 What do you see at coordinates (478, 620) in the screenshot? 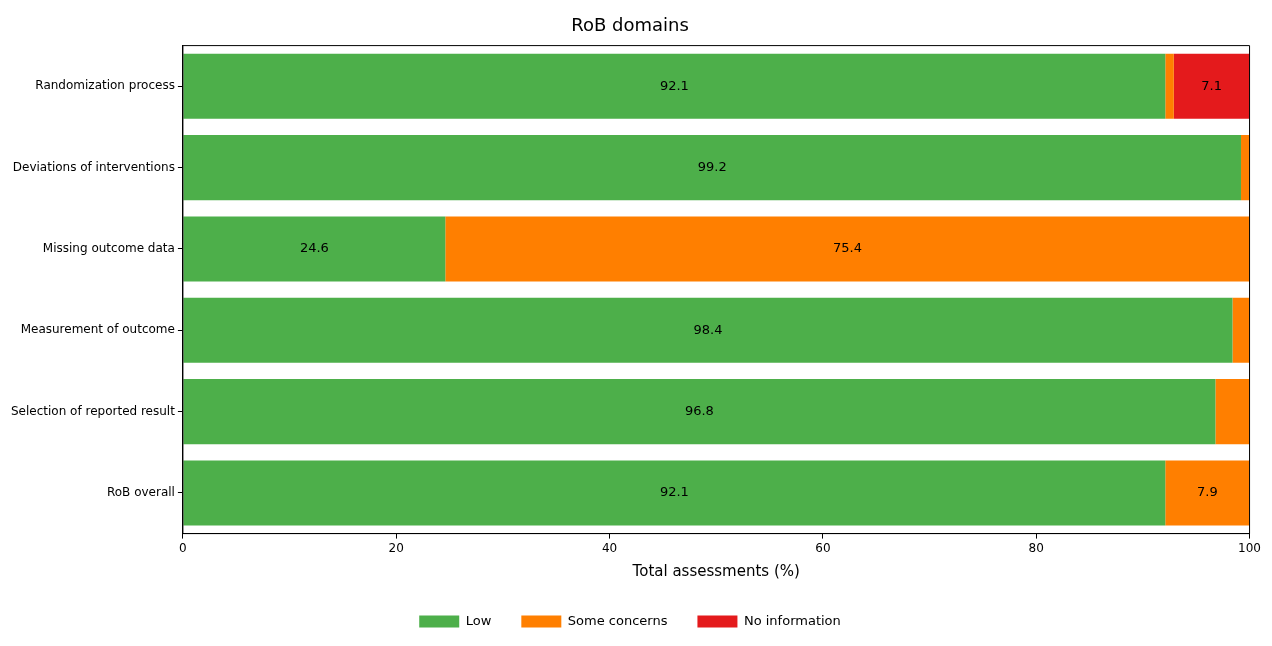
I see `legend-label: Low` at bounding box center [478, 620].